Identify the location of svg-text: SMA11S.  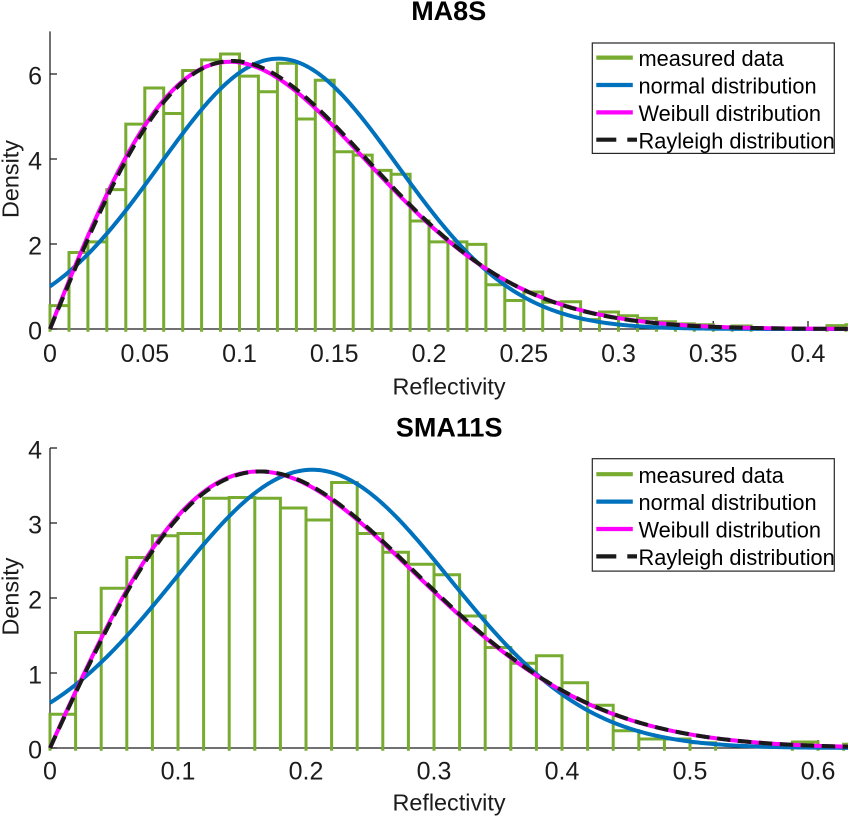
(449, 427).